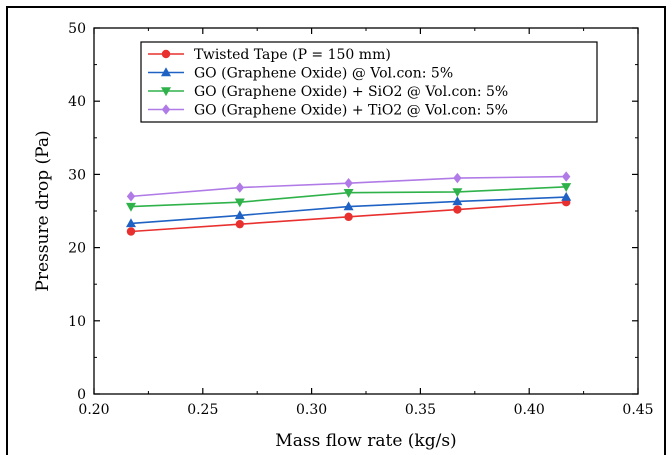  I want to click on y-axis-title: Pressure drop (Pa), so click(43, 210).